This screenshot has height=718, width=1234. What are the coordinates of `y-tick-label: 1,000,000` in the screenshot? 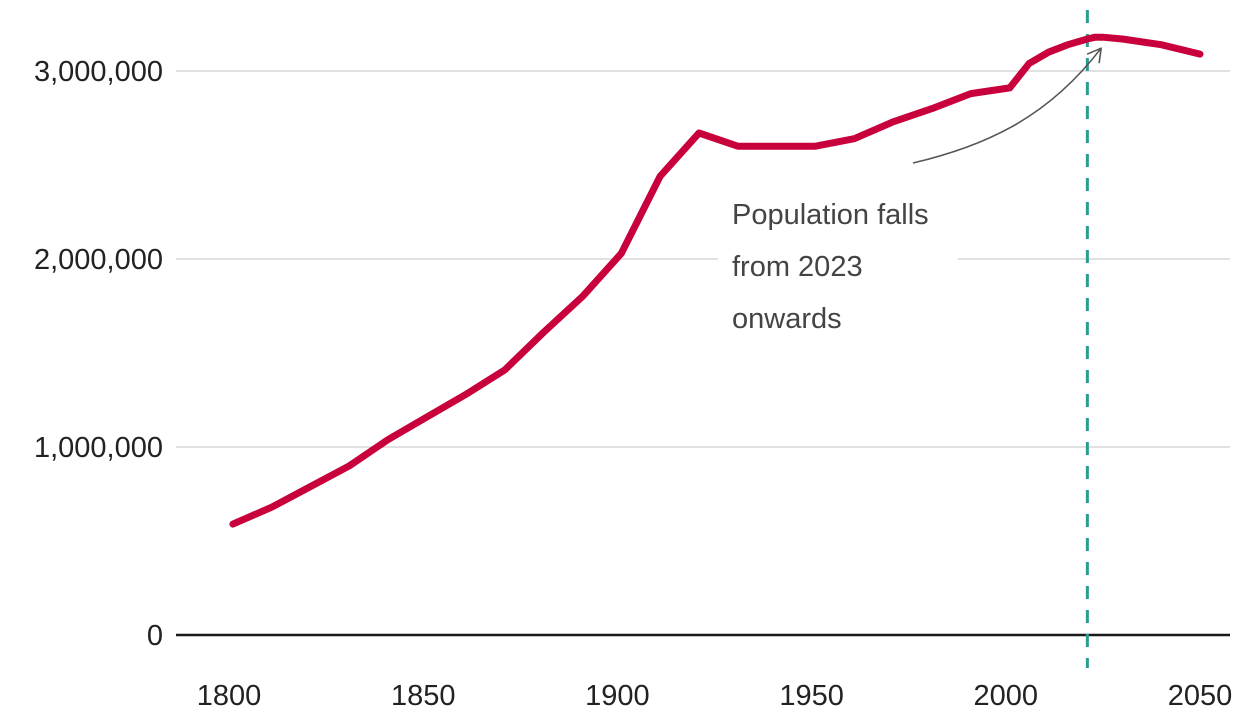 It's located at (98, 448).